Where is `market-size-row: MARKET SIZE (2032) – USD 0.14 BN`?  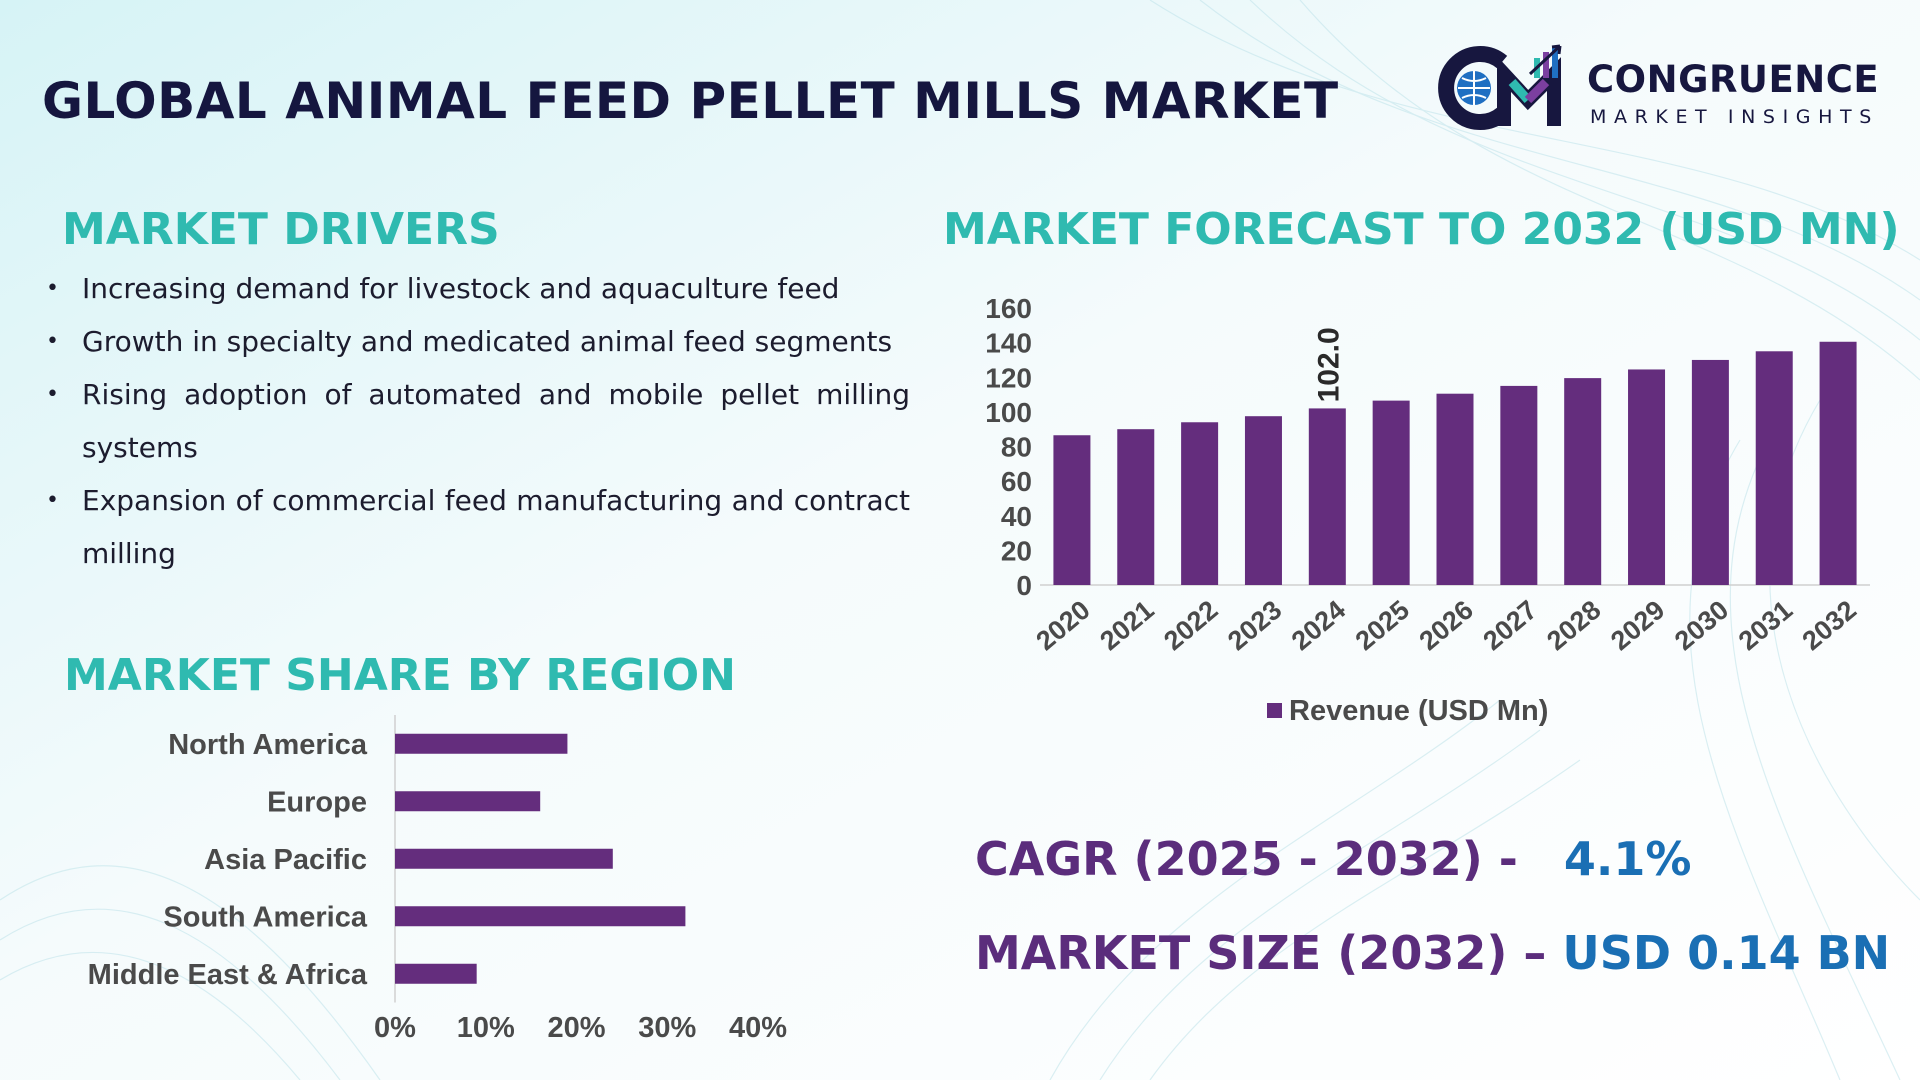 market-size-row: MARKET SIZE (2032) – USD 0.14 BN is located at coordinates (1432, 953).